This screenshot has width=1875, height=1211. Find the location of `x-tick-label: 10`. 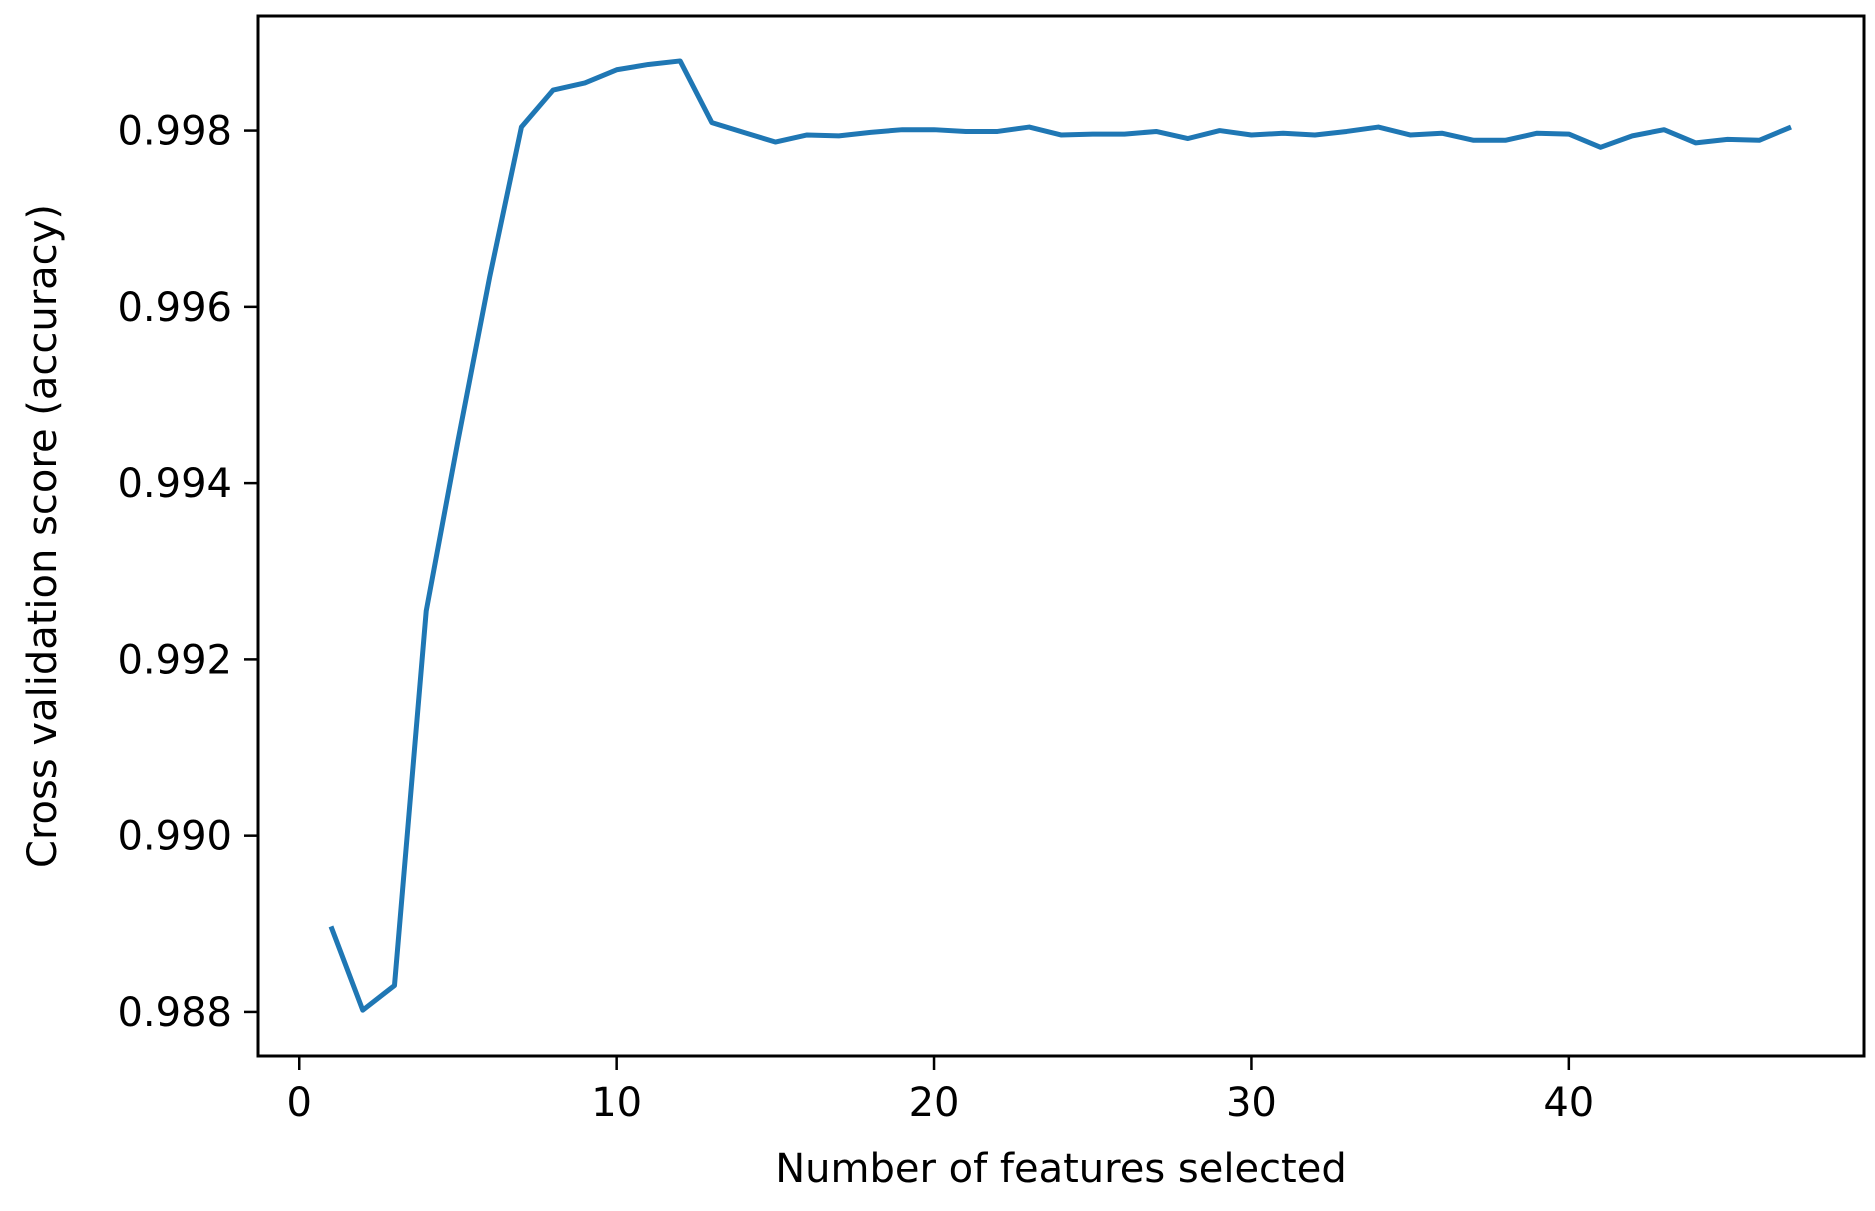

x-tick-label: 10 is located at coordinates (616, 1103).